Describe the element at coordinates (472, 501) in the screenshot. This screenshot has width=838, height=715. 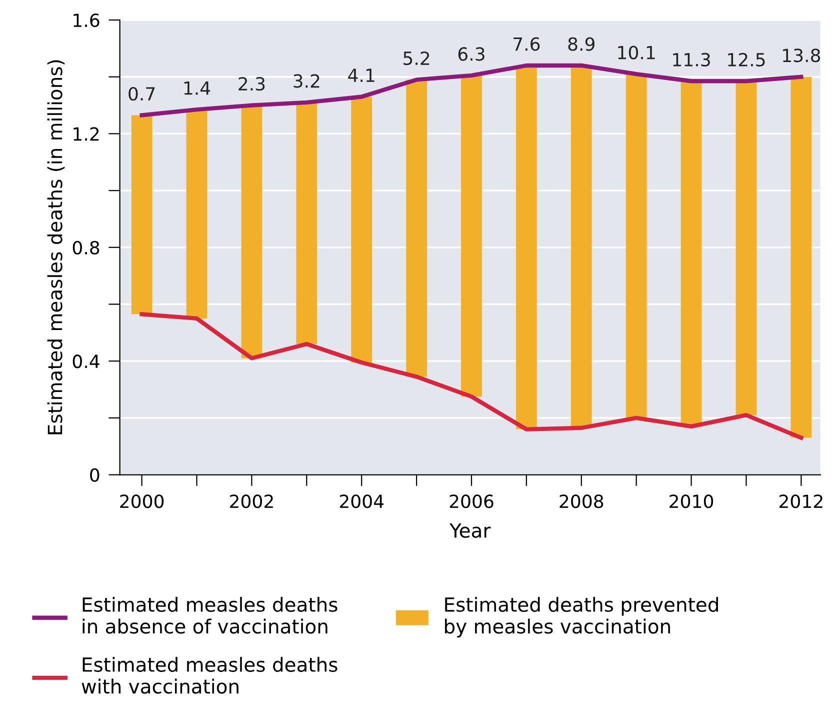
I see `x-tick-label: 2006` at that location.